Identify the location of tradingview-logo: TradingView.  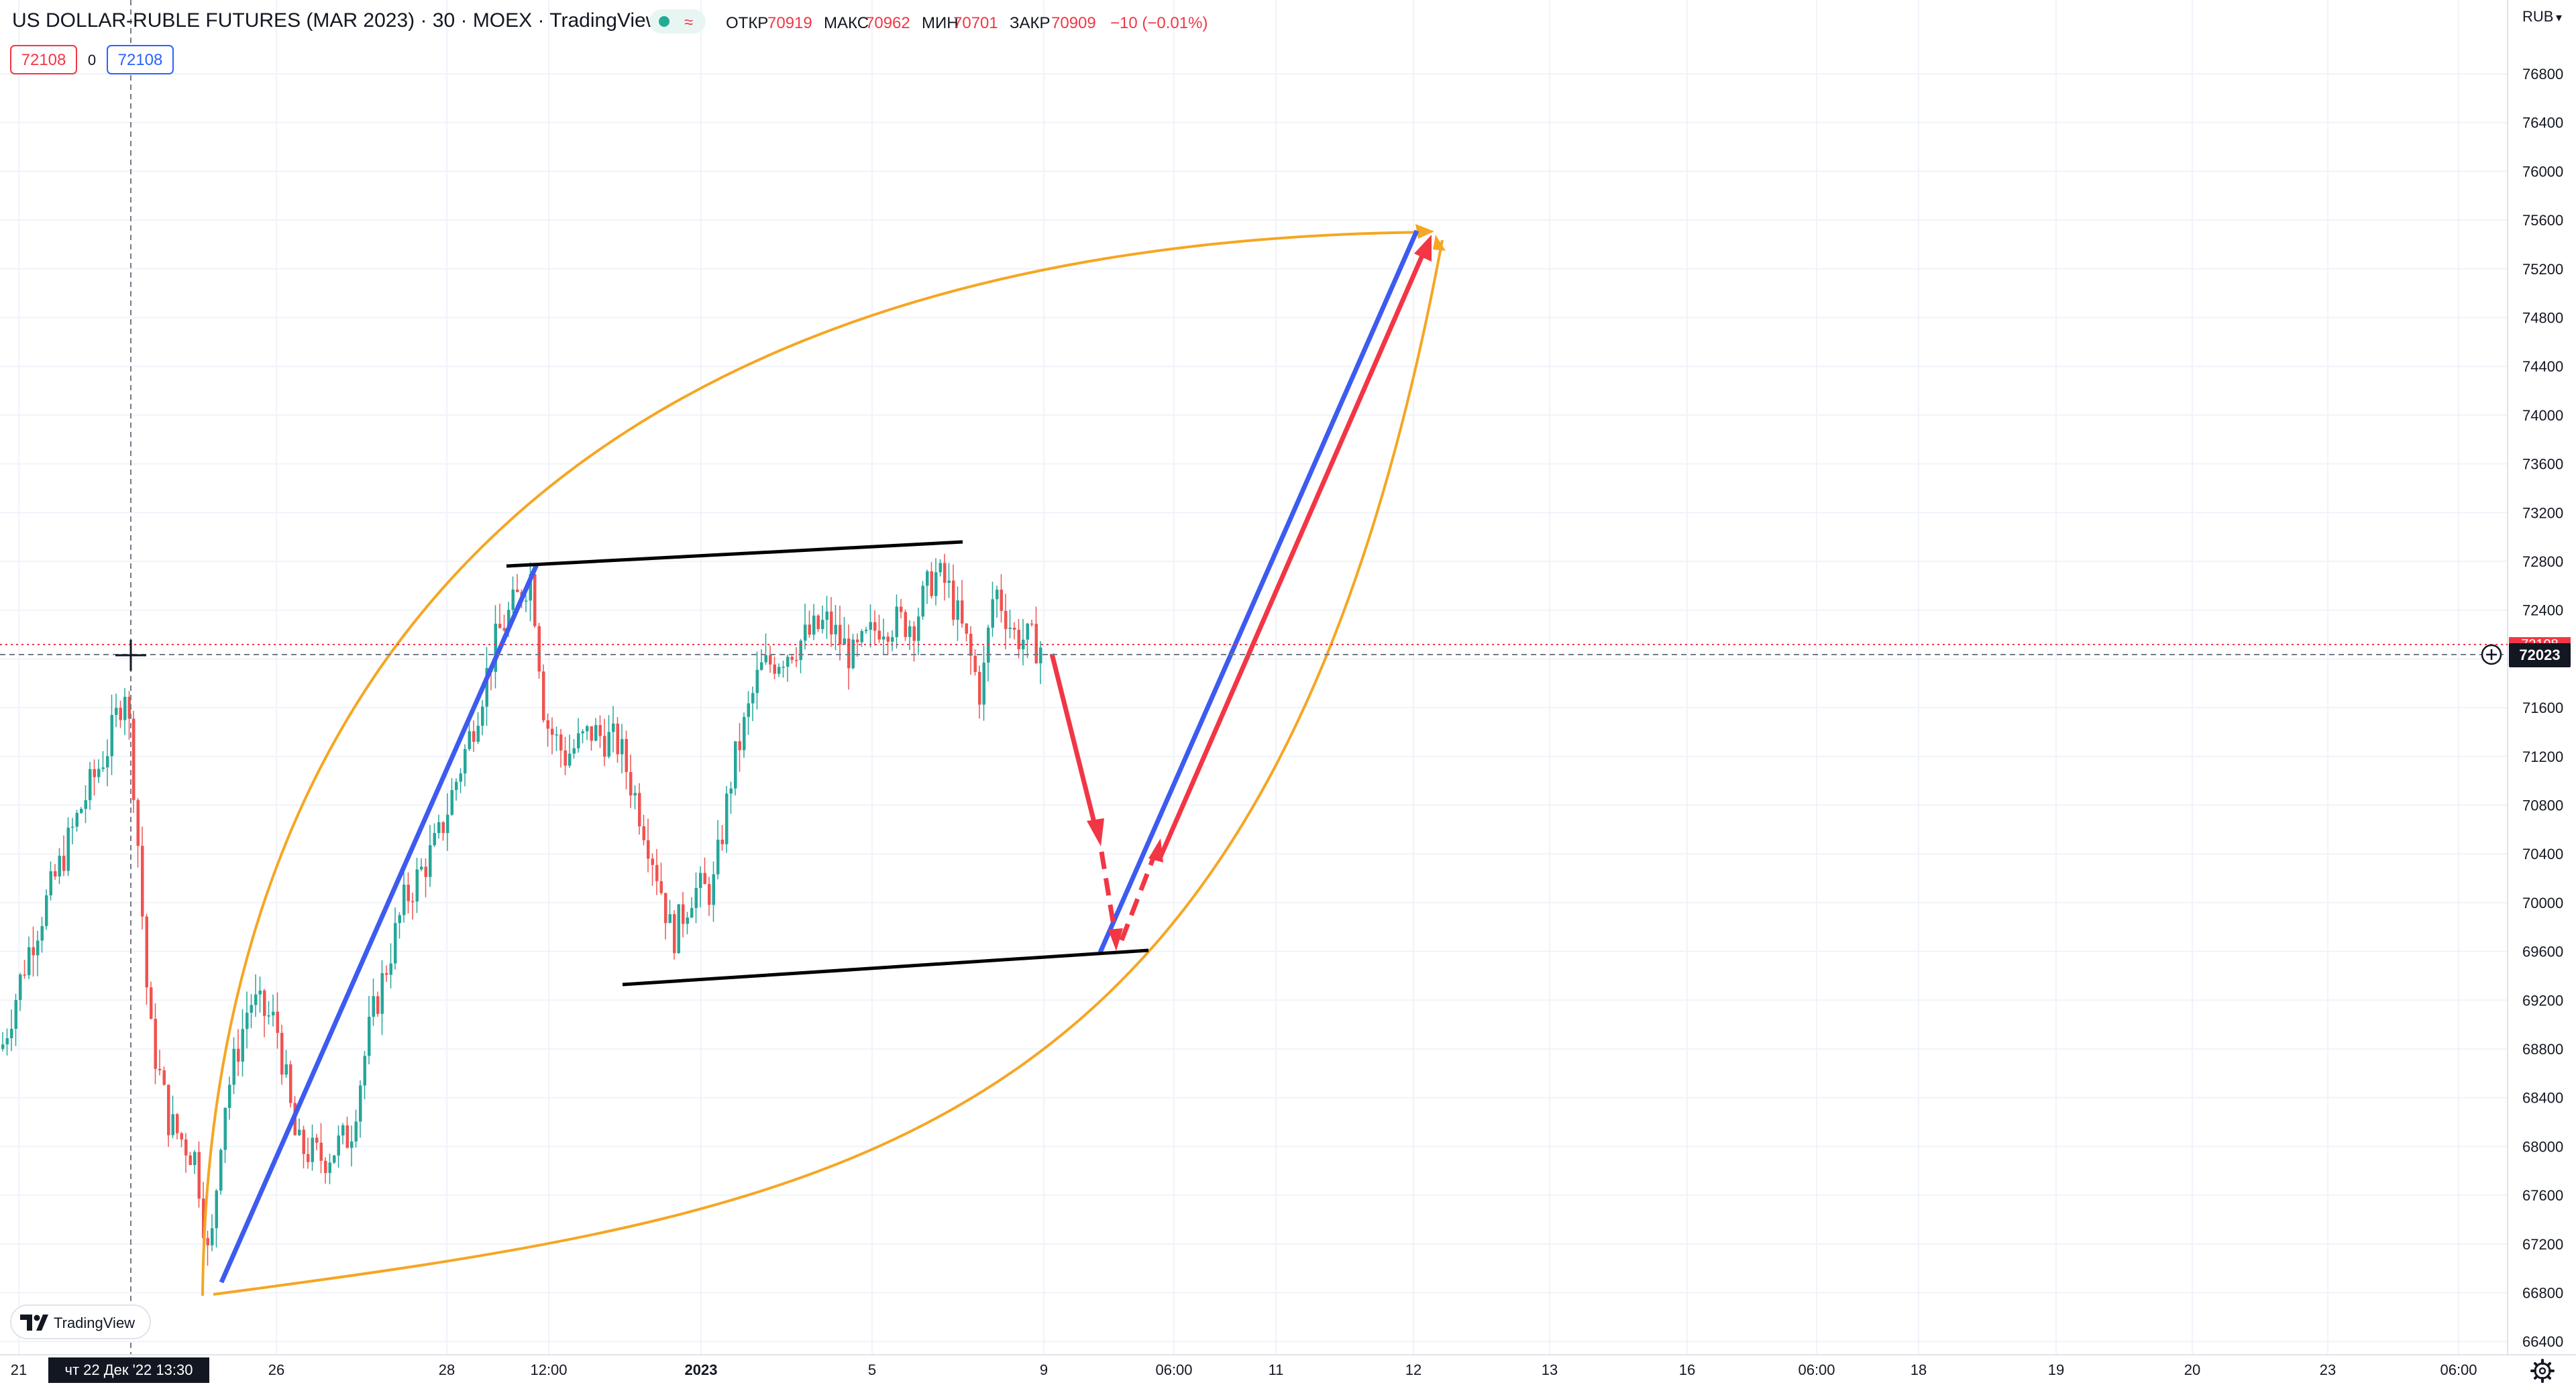
(80, 1321).